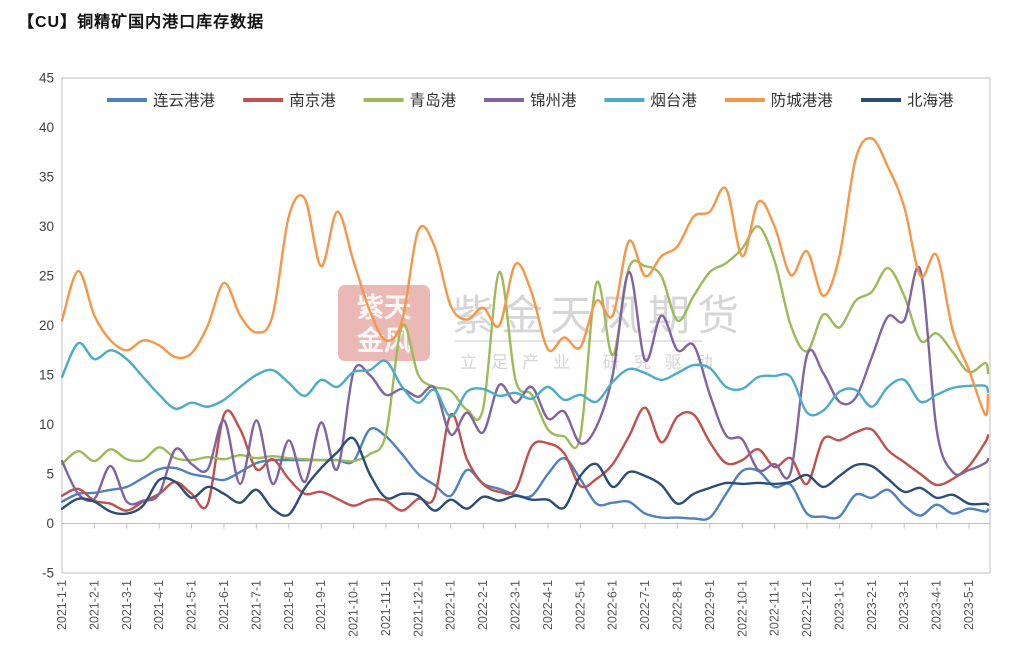  What do you see at coordinates (321, 605) in the screenshot?
I see `x-axis-tick-label: 2021-9-1` at bounding box center [321, 605].